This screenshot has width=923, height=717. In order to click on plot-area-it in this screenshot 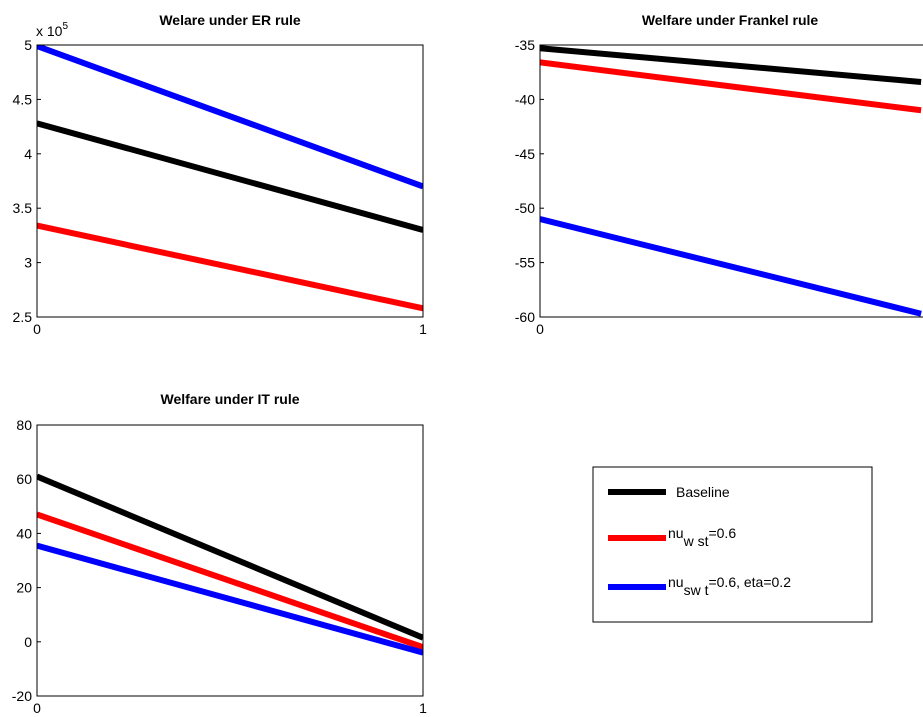, I will do `click(230, 564)`.